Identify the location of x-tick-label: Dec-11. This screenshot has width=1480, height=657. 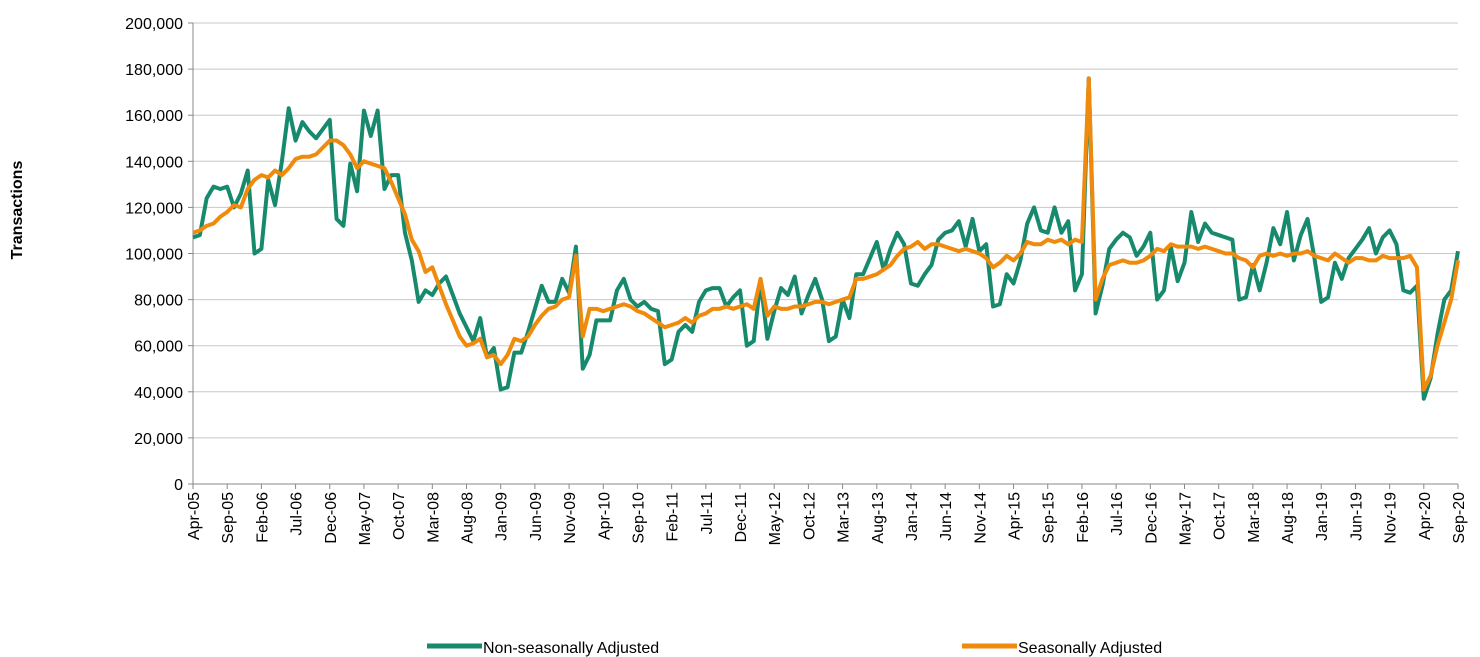
(741, 517).